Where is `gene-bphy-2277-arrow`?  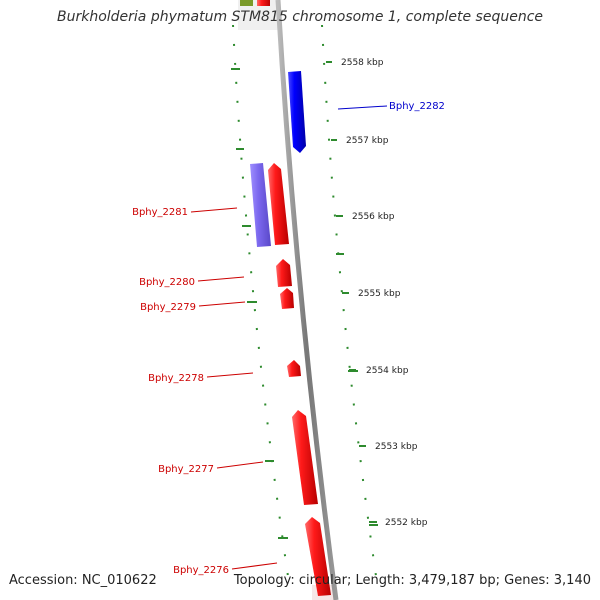 gene-bphy-2277-arrow is located at coordinates (305, 457).